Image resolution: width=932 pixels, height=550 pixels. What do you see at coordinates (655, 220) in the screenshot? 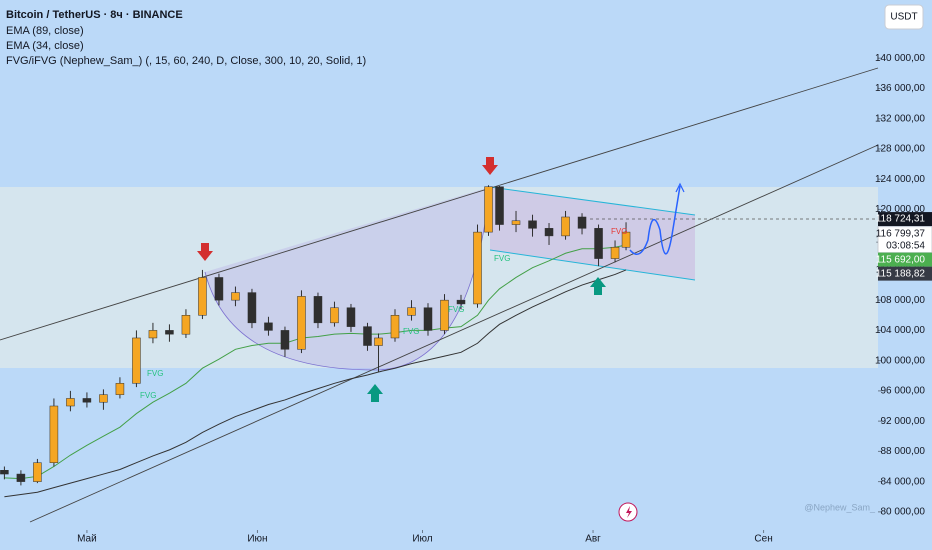
I see `projection` at bounding box center [655, 220].